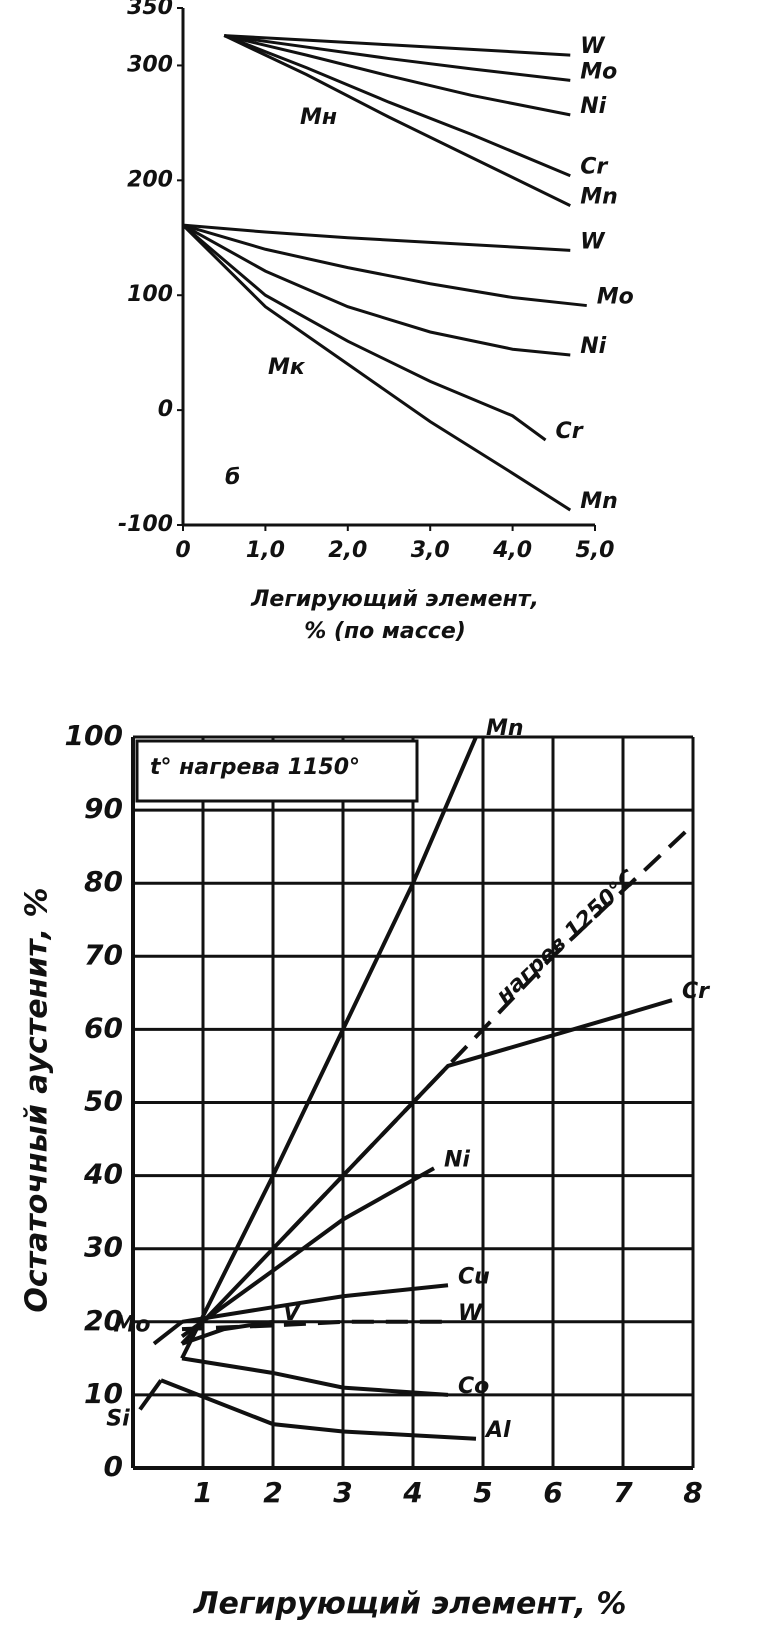 This screenshot has width=758, height=1642. What do you see at coordinates (103, 1320) in the screenshot?
I see `y-tick-label: 20` at bounding box center [103, 1320].